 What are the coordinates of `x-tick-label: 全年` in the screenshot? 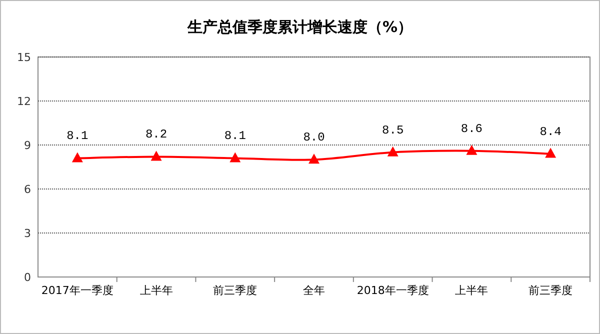 It's located at (314, 290).